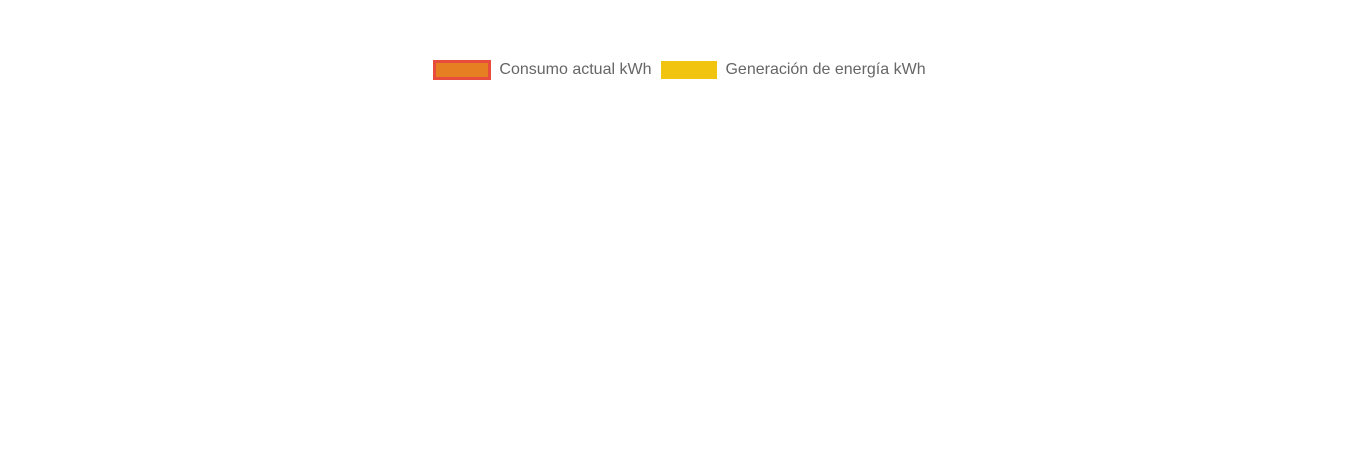 This screenshot has height=452, width=1359. What do you see at coordinates (19, 292) in the screenshot?
I see `y-tick-label: 150` at bounding box center [19, 292].